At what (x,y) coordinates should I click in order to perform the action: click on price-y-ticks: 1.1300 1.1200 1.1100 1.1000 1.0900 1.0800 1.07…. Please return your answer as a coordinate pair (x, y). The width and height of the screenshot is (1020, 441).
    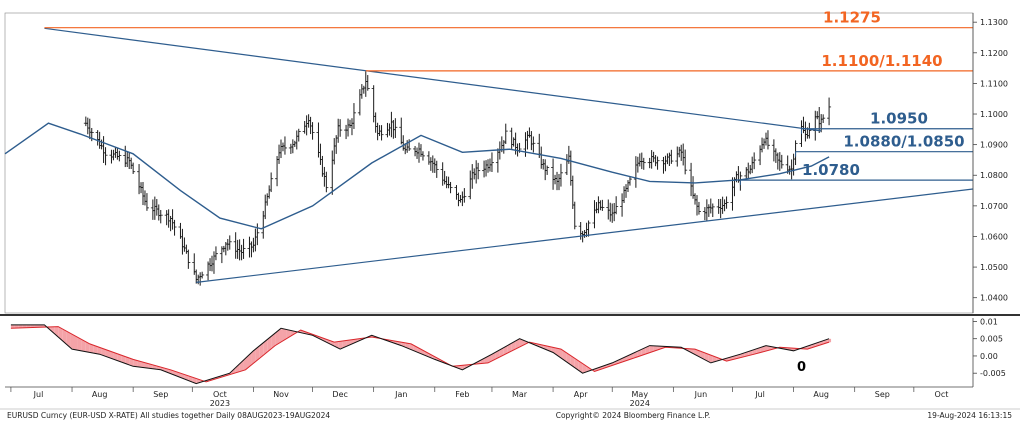
    Looking at the image, I should click on (990, 160).